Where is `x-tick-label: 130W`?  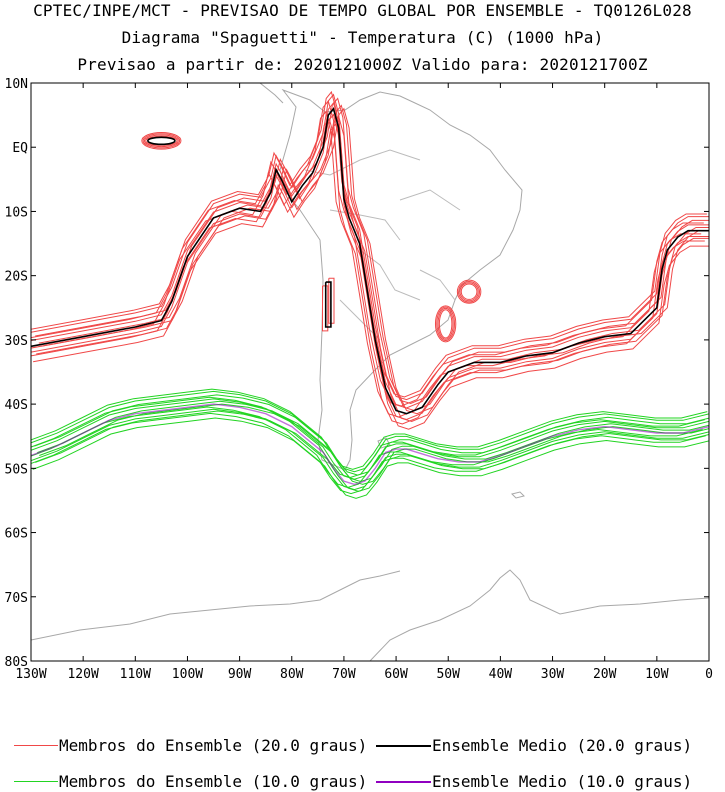 x-tick-label: 130W is located at coordinates (30, 674).